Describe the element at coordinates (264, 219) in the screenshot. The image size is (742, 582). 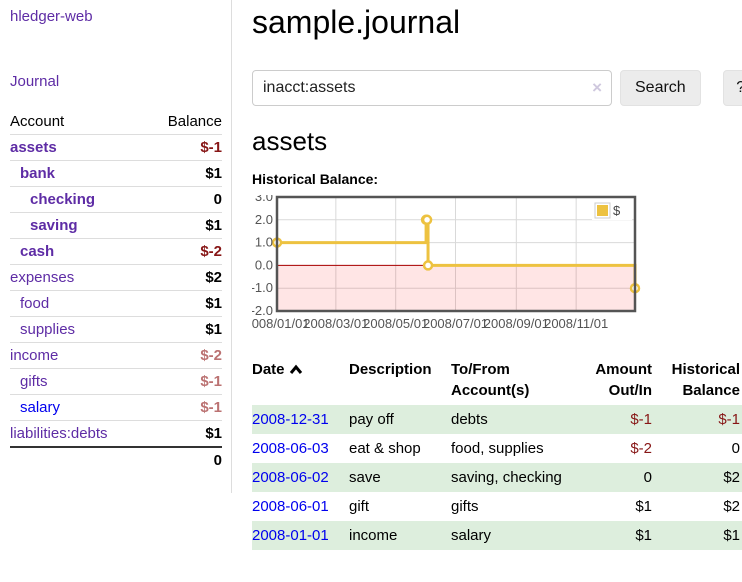
I see `svg-text: 2.0` at that location.